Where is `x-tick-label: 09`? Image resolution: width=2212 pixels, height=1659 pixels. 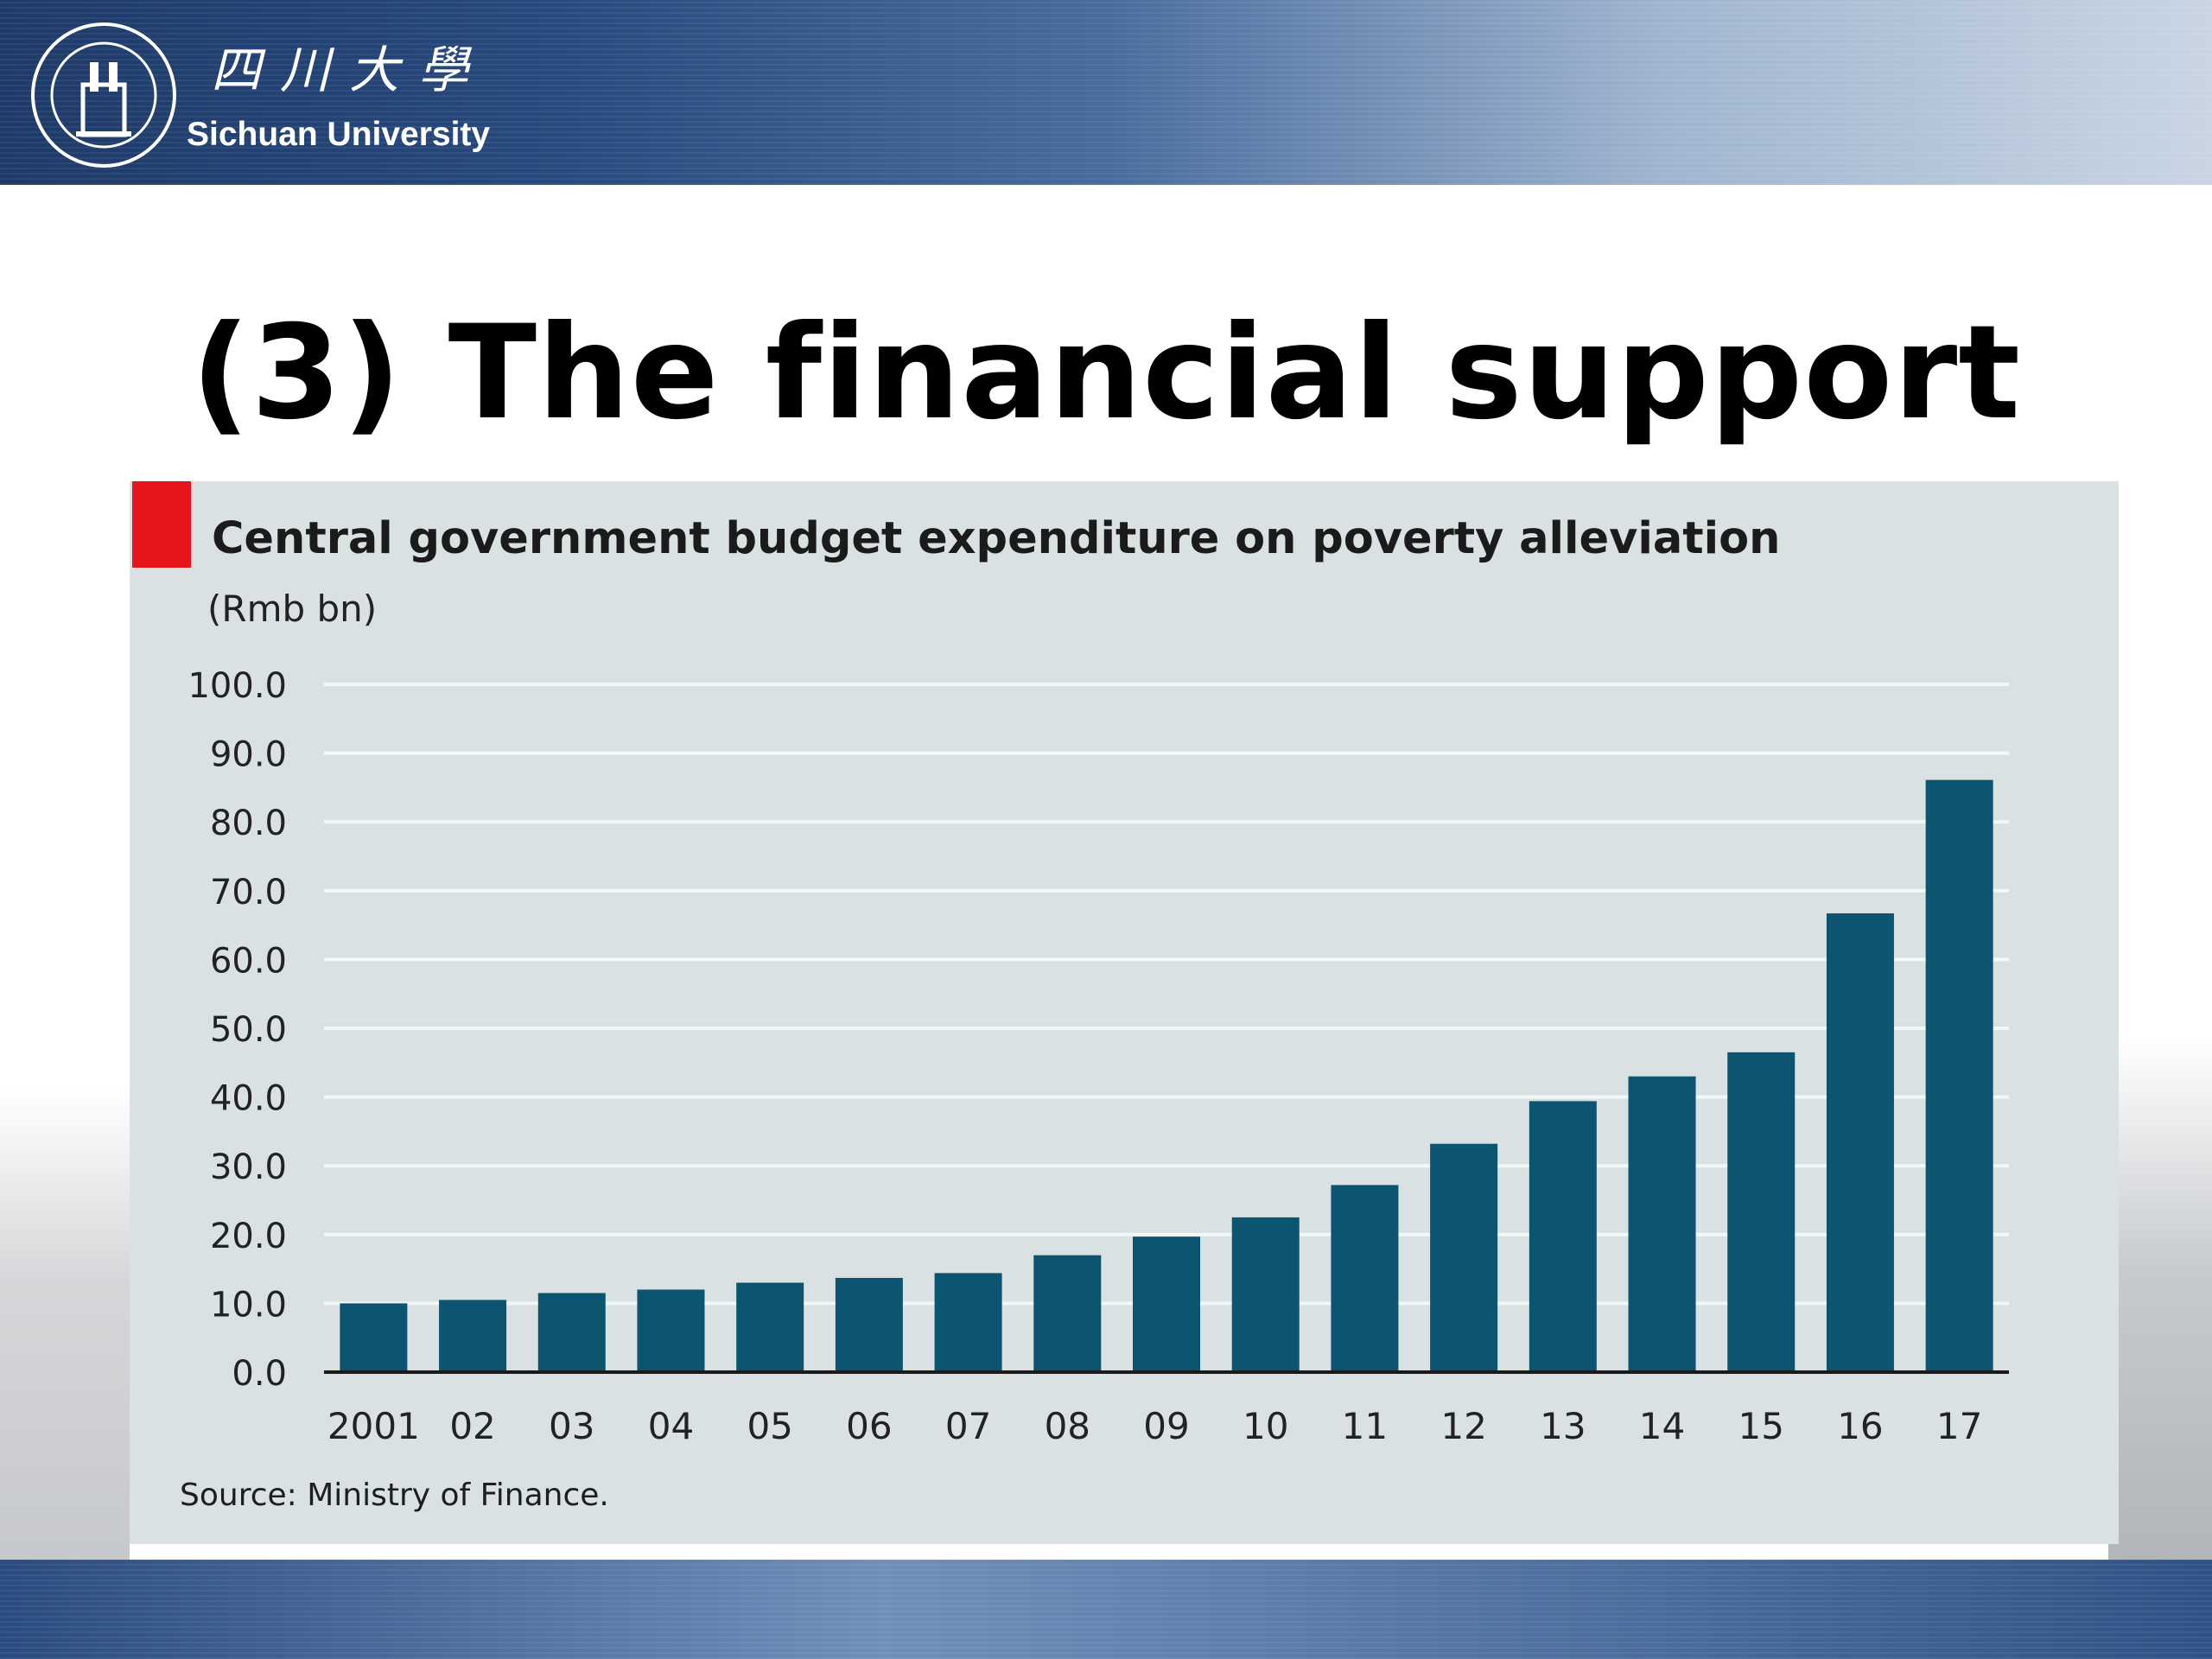 x-tick-label: 09 is located at coordinates (1166, 1426).